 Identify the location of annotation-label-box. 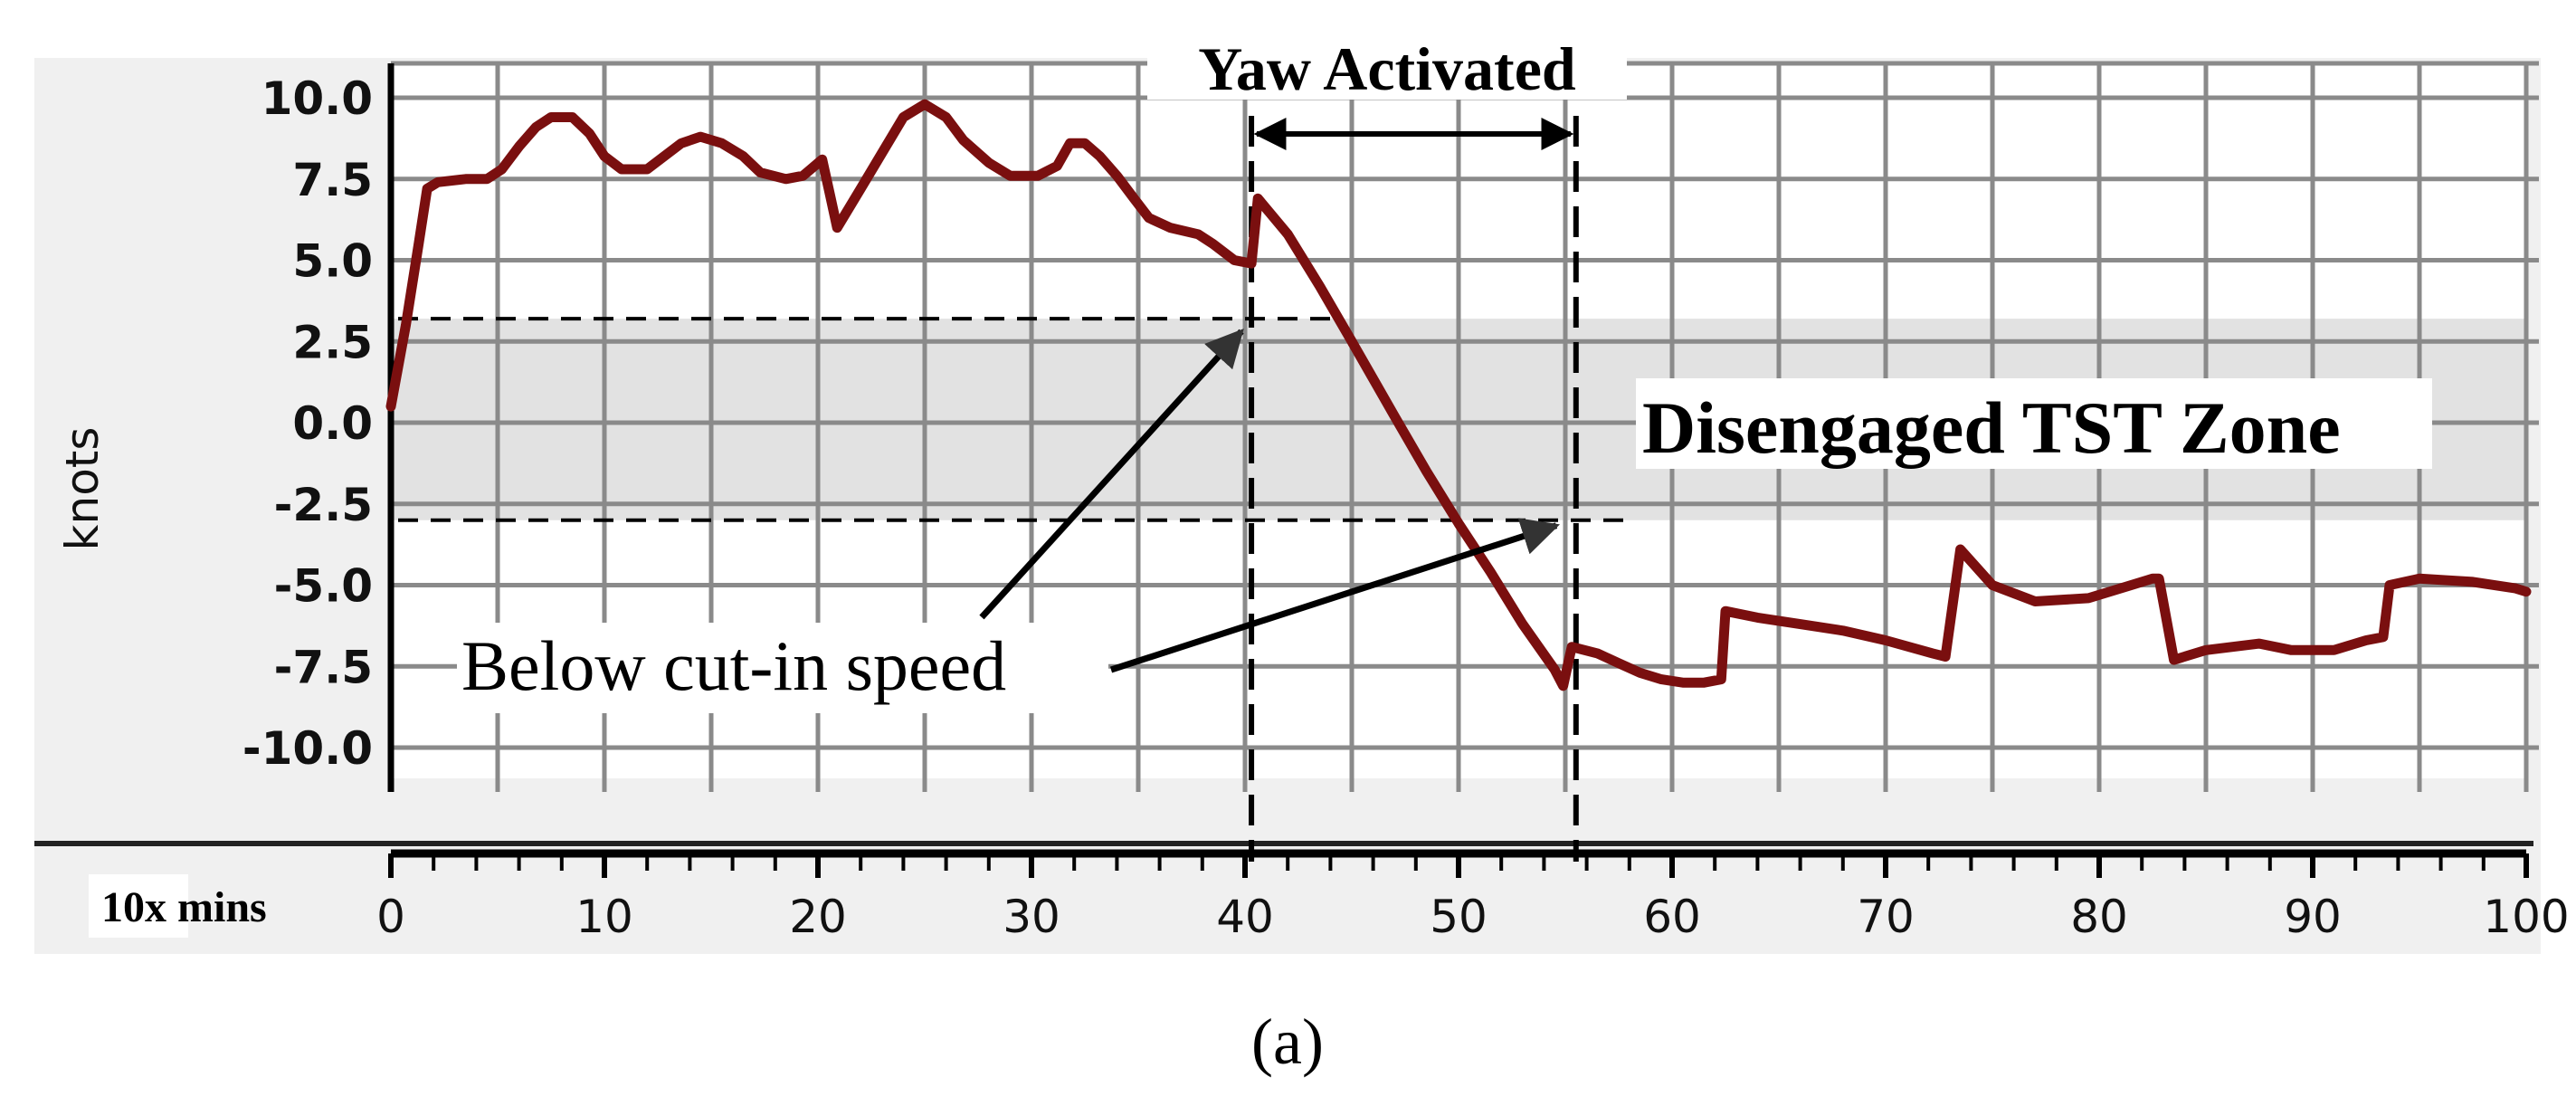
(782, 668).